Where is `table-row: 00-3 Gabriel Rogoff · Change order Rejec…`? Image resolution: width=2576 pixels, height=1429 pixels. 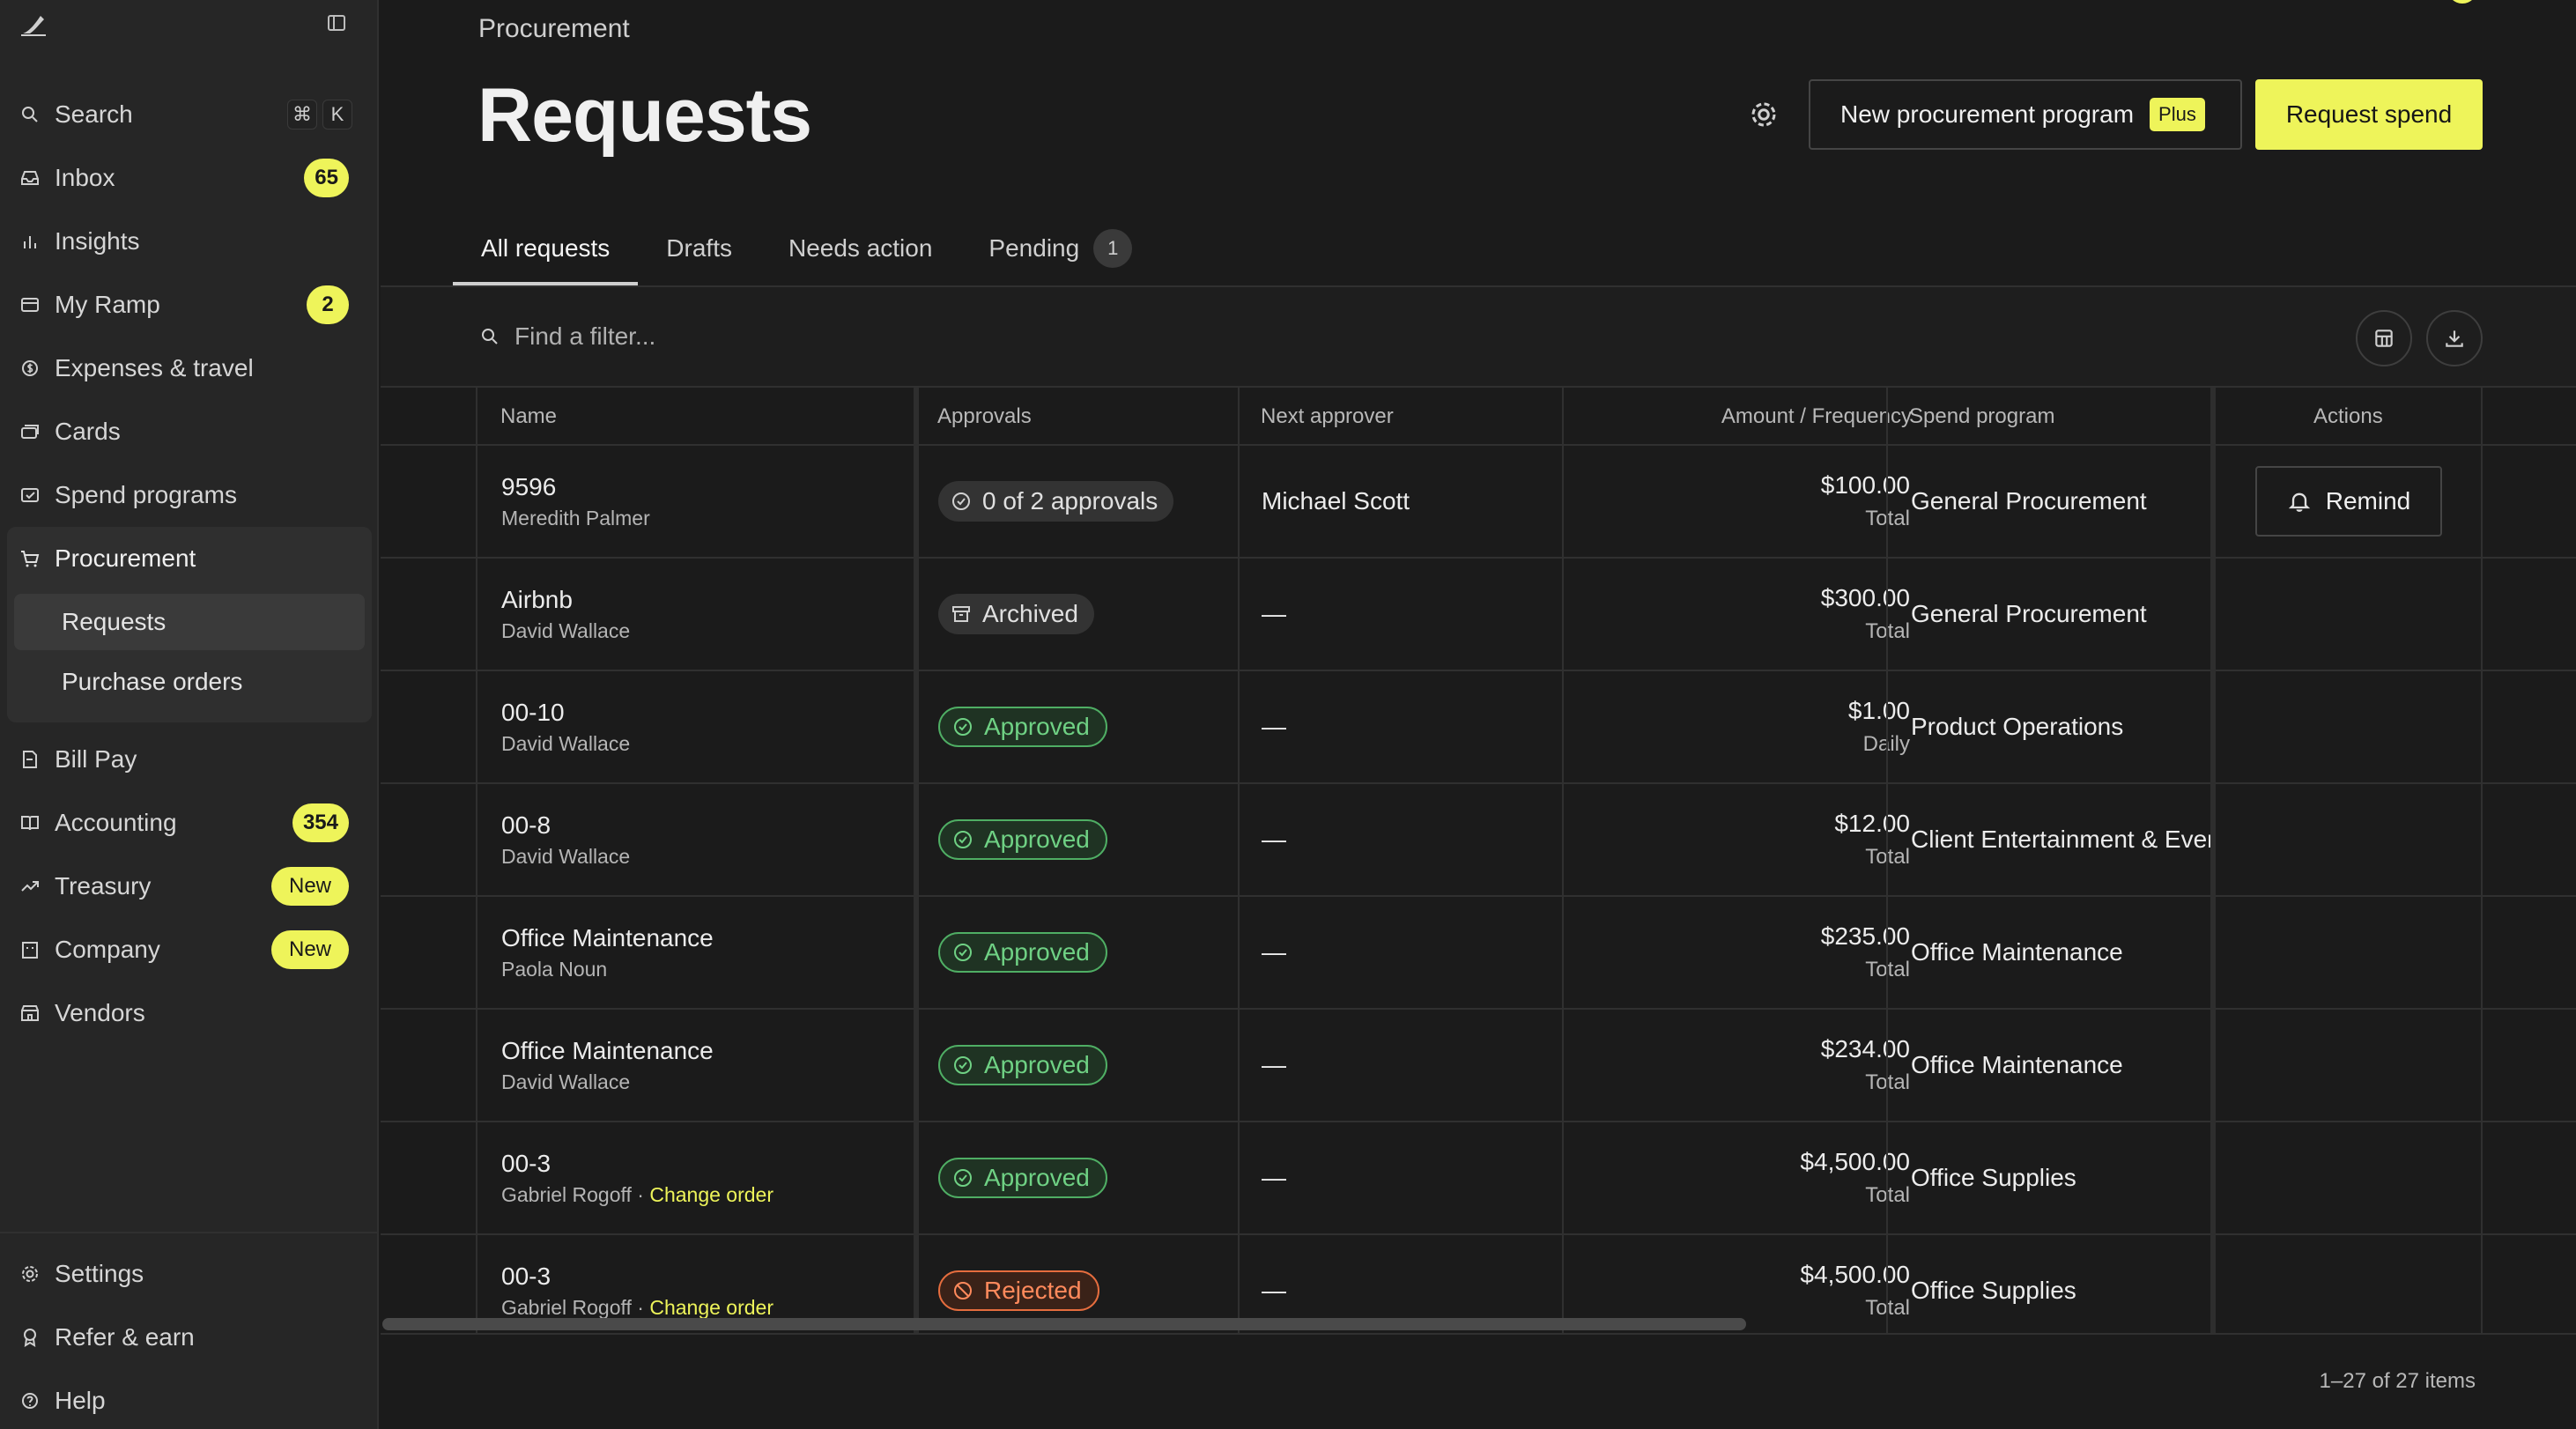
table-row: 00-3 Gabriel Rogoff · Change order Rejec… is located at coordinates (1479, 1284).